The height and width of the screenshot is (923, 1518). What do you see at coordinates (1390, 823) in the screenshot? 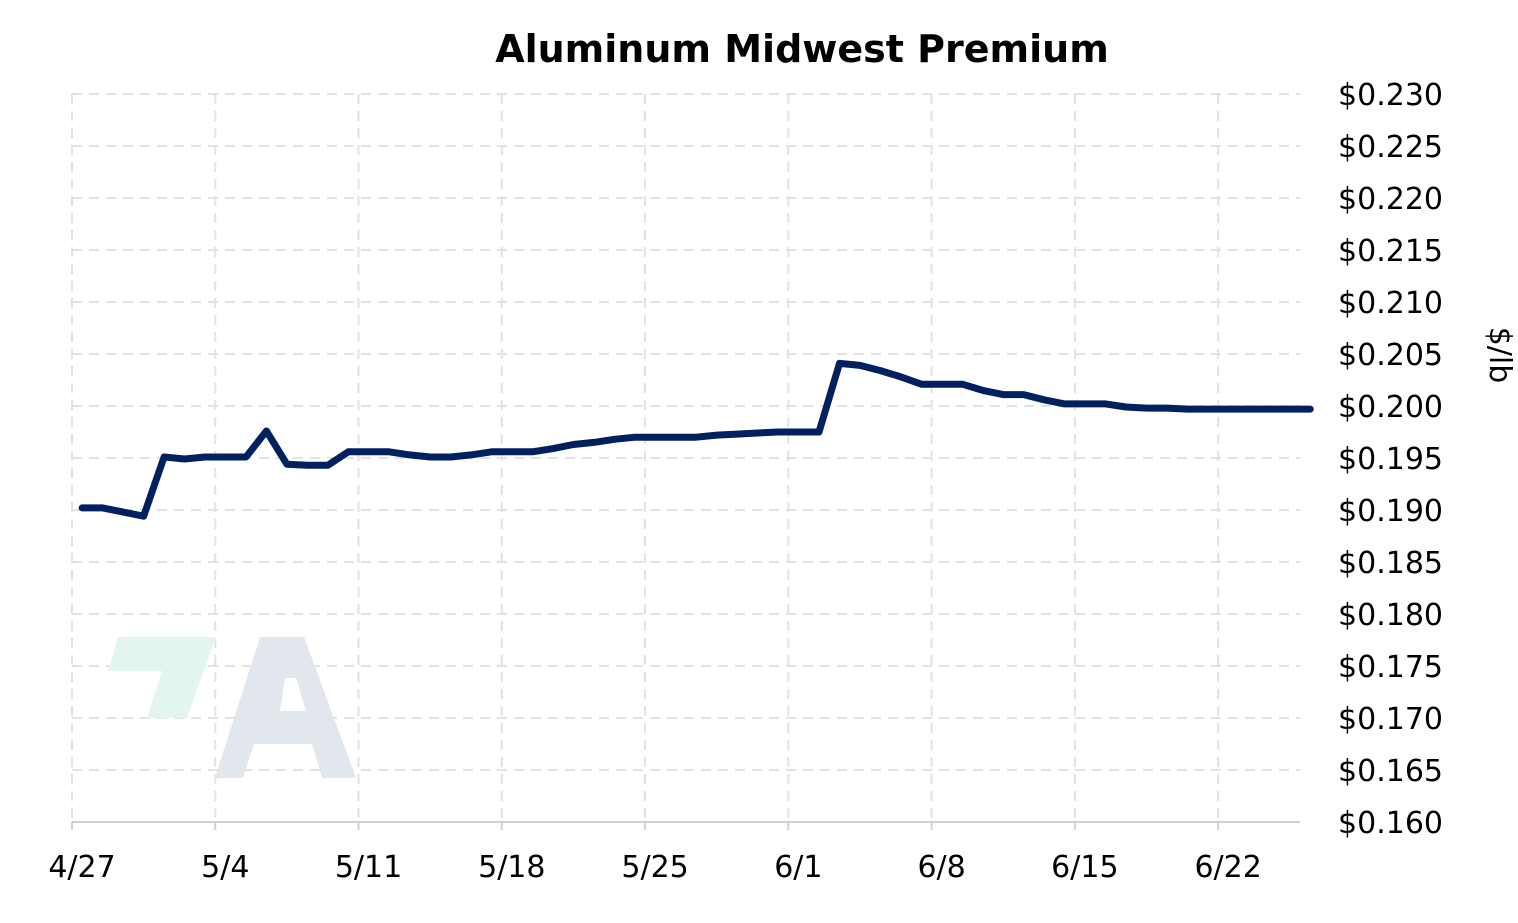
I see `y-tick-label: $0.160` at bounding box center [1390, 823].